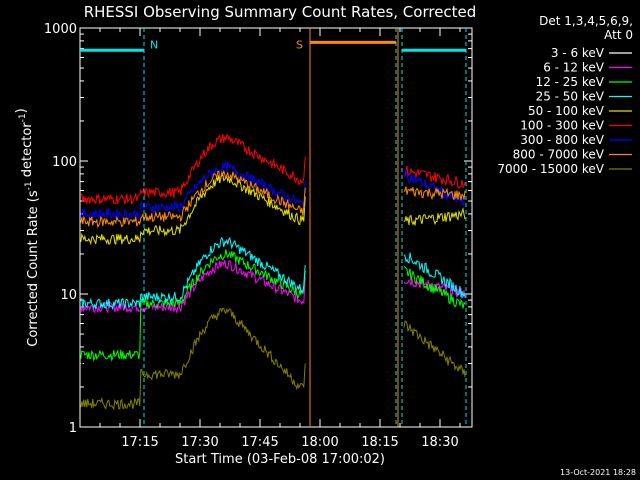 The width and height of the screenshot is (640, 480). What do you see at coordinates (550, 169) in the screenshot?
I see `legend-entry-label: 7000 - 15000 keV` at bounding box center [550, 169].